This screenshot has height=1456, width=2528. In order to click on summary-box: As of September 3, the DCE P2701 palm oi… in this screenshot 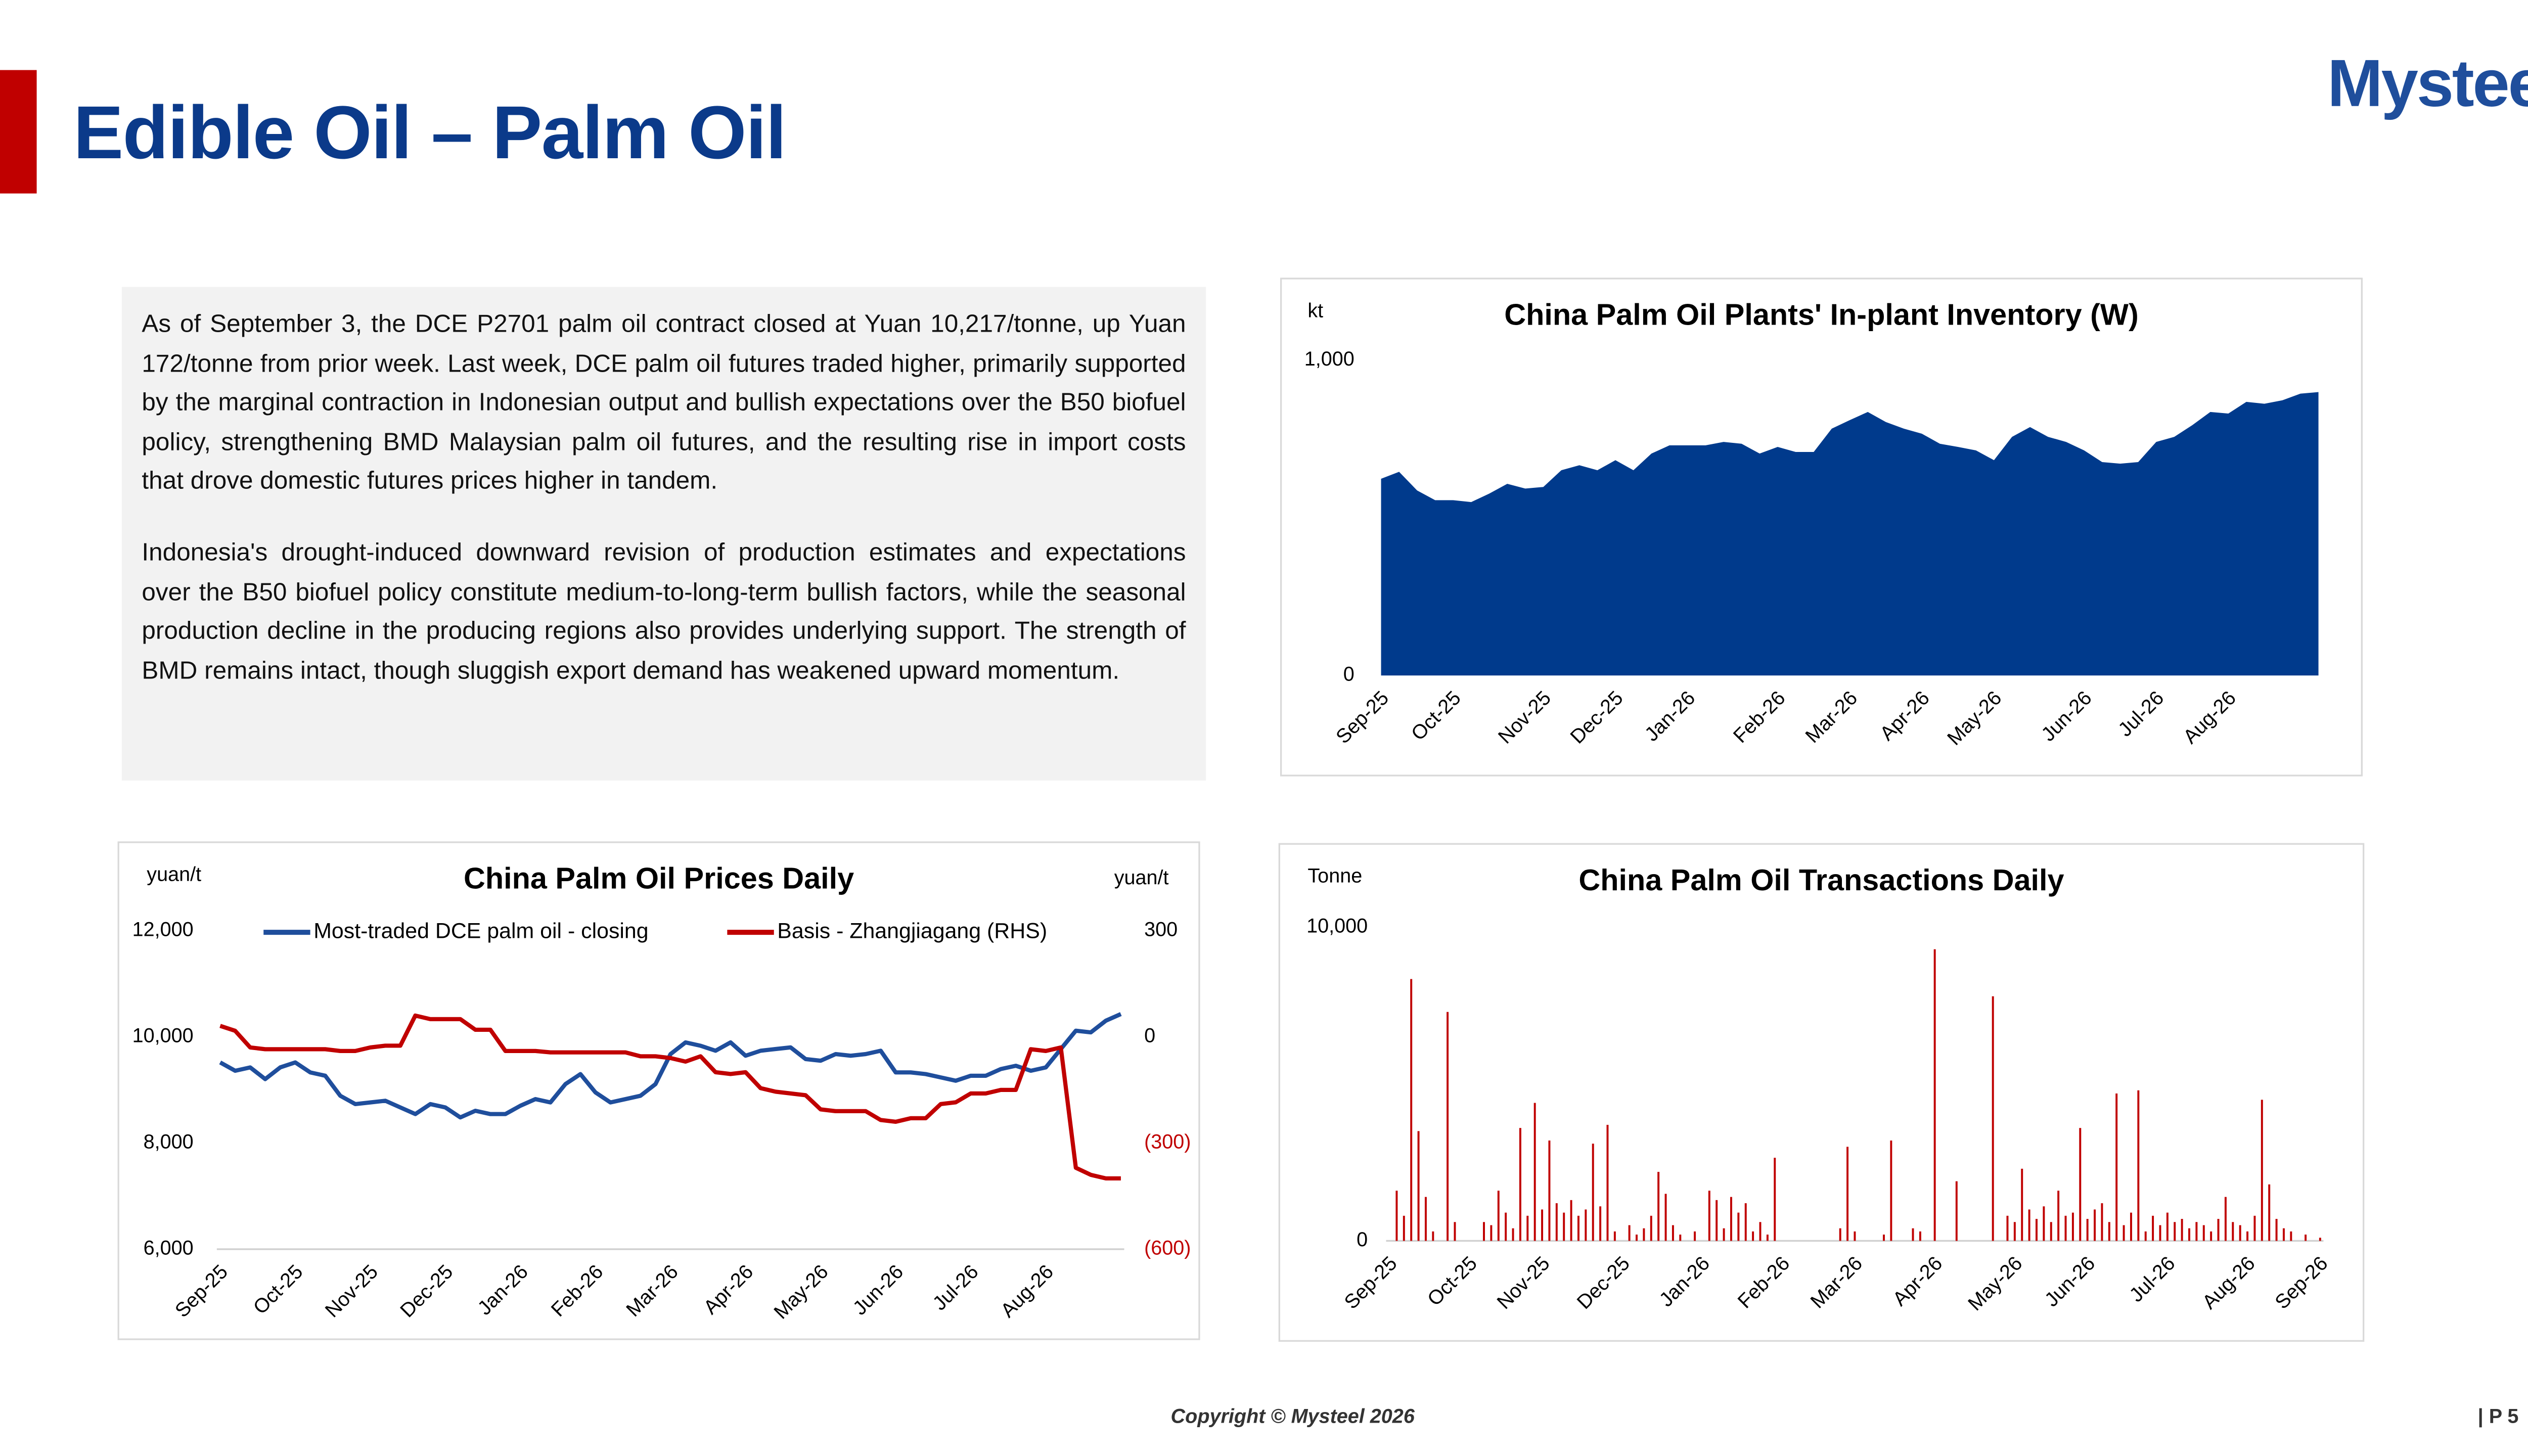, I will do `click(664, 534)`.